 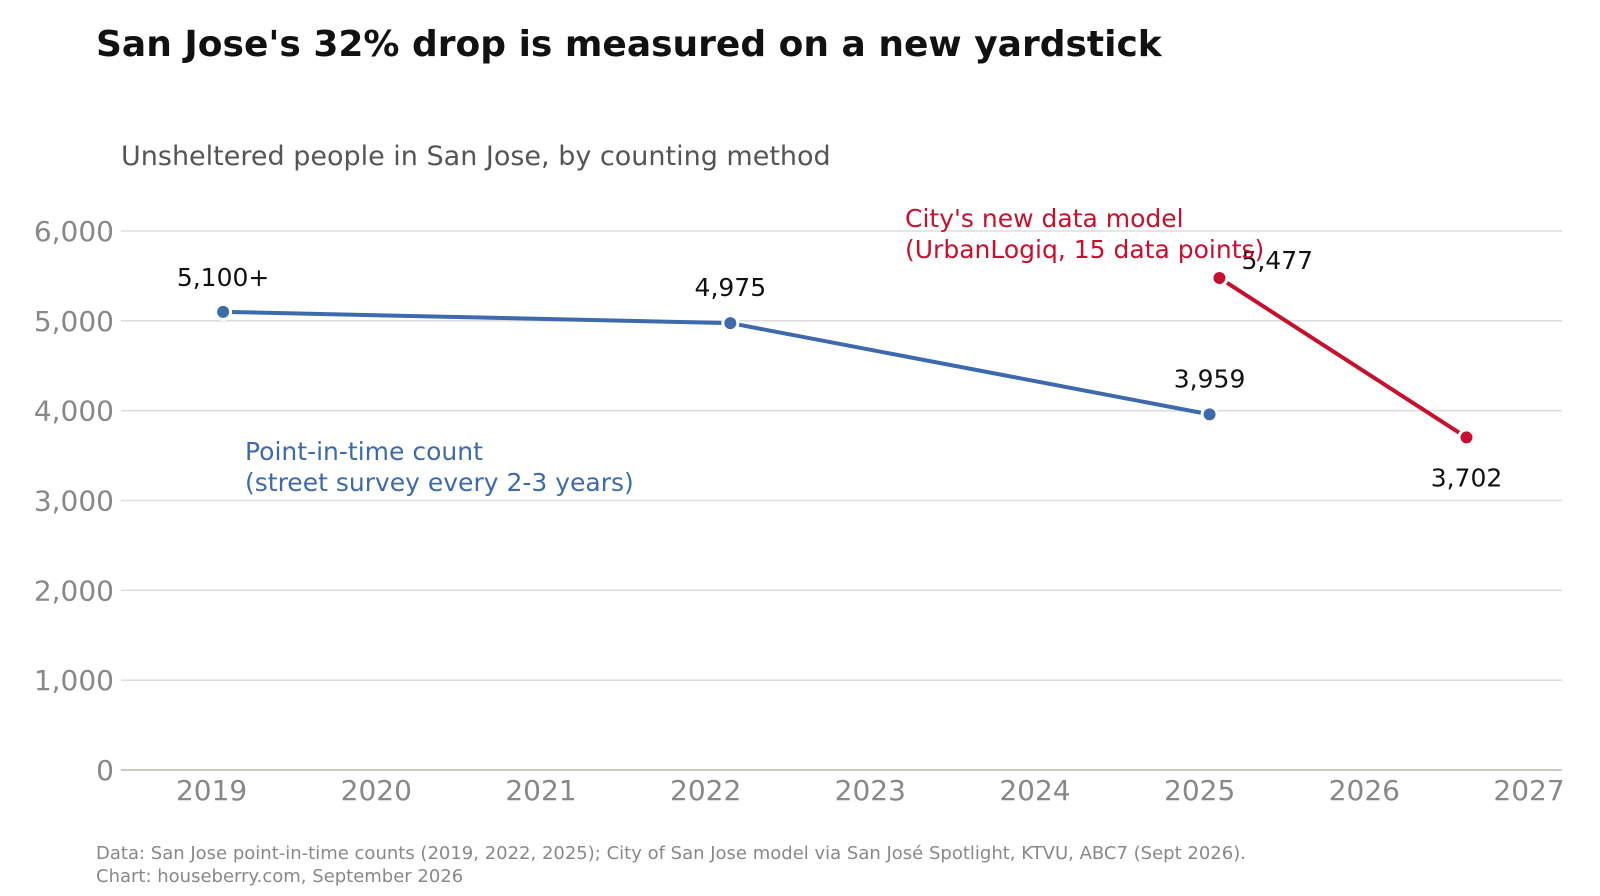 What do you see at coordinates (223, 277) in the screenshot?
I see `data-label: 5,100+` at bounding box center [223, 277].